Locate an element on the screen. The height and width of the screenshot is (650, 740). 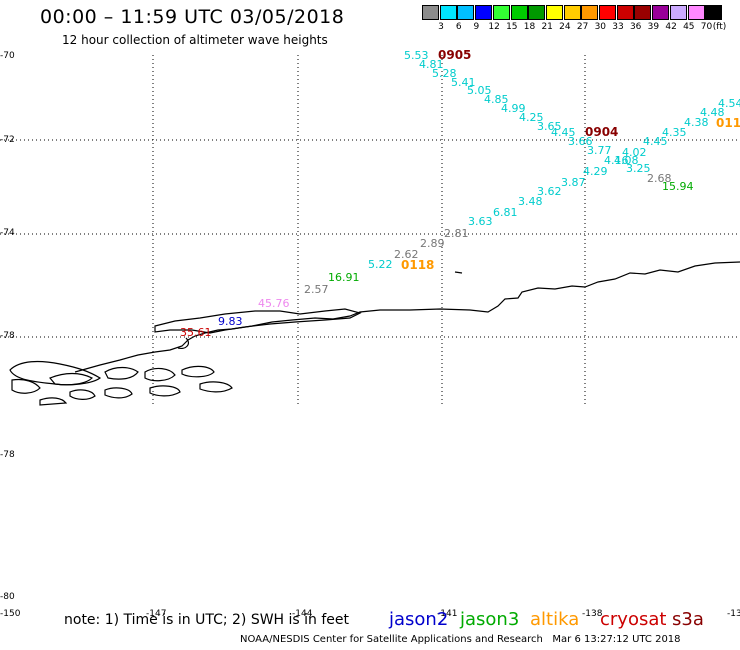
wave-height-label: 4.35 is located at coordinates (674, 132).